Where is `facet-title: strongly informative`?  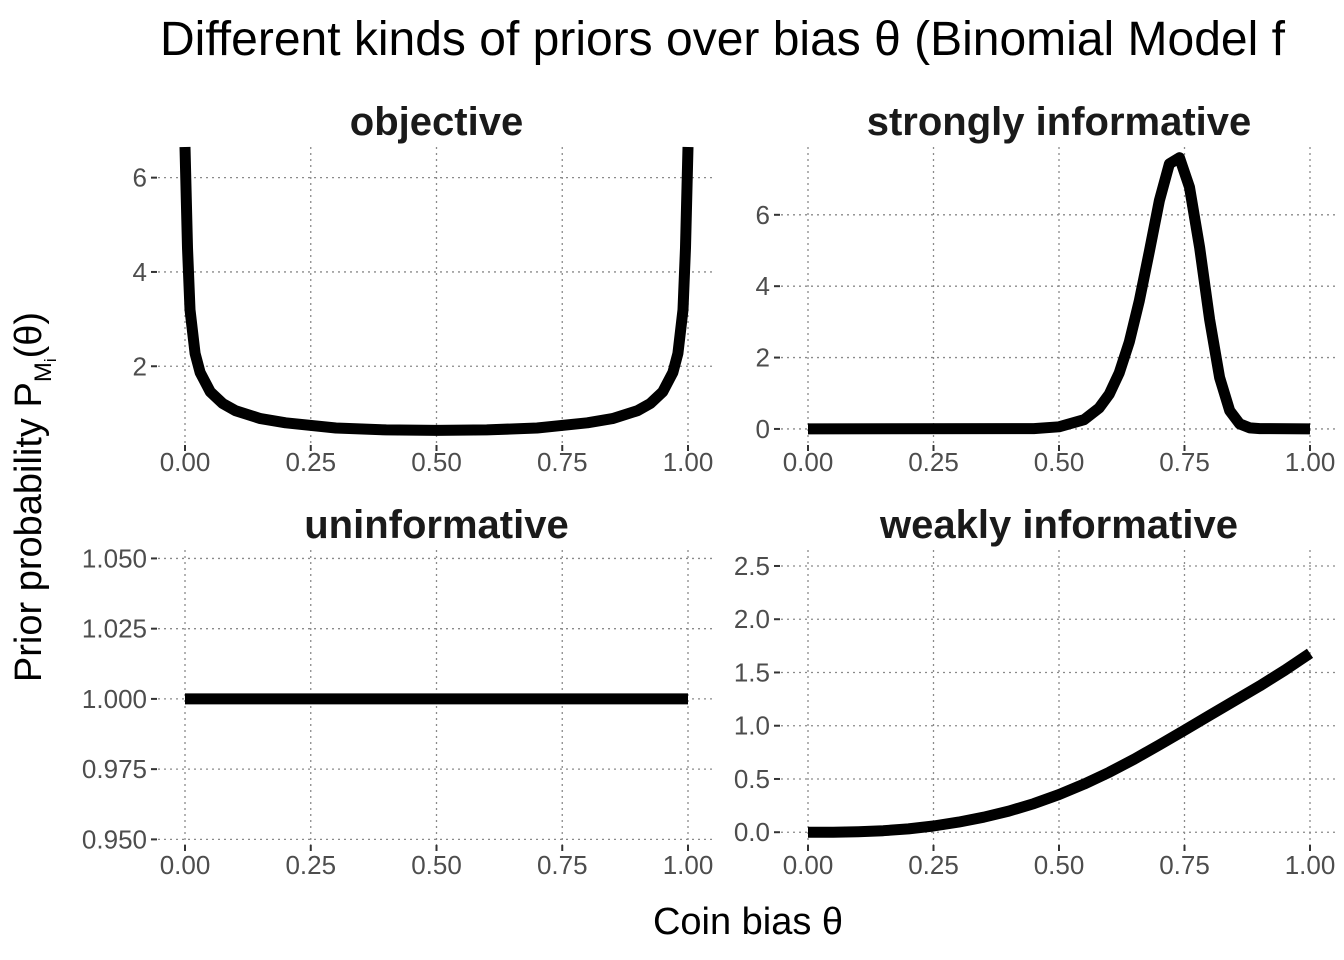 facet-title: strongly informative is located at coordinates (1059, 122).